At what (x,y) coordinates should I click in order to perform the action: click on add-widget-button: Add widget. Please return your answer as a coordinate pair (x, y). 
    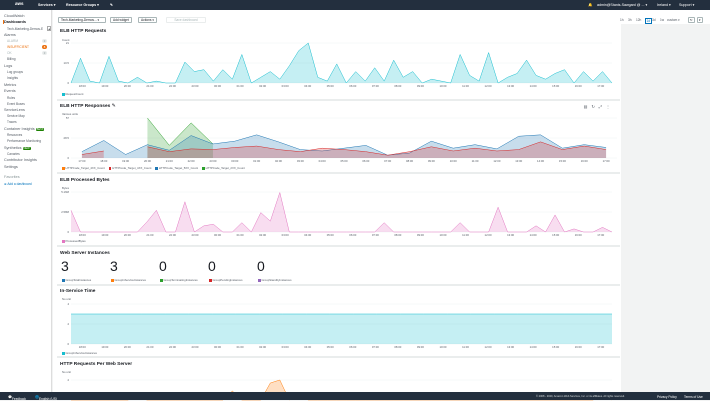
    Looking at the image, I should click on (121, 20).